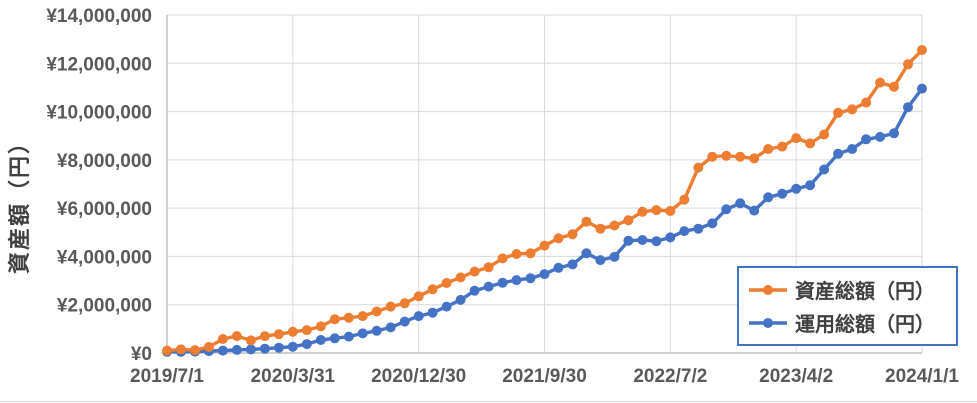 This screenshot has height=403, width=977. I want to click on legend: 資産総額（円） 運用総額（円）, so click(847, 306).